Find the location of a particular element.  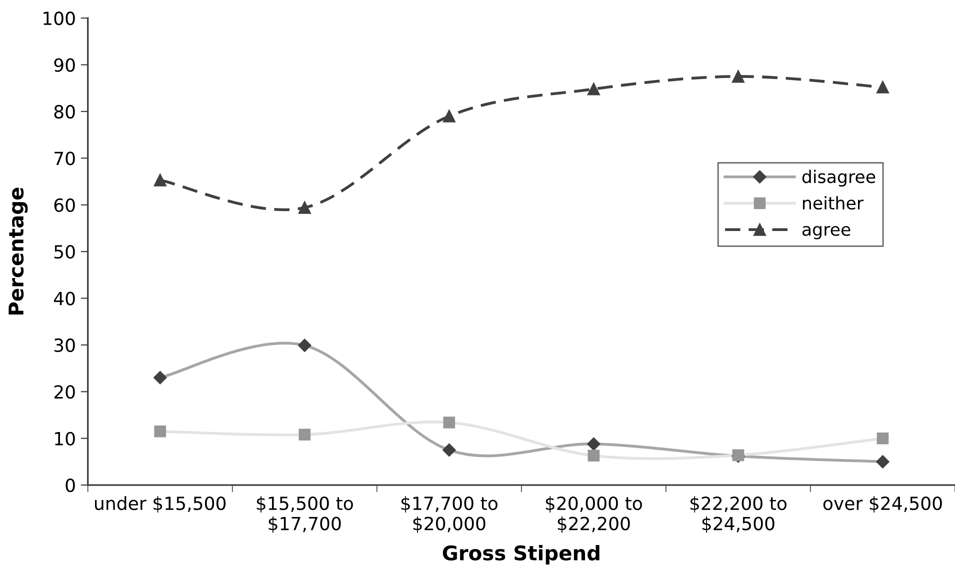

legend-label: disagree is located at coordinates (839, 178).